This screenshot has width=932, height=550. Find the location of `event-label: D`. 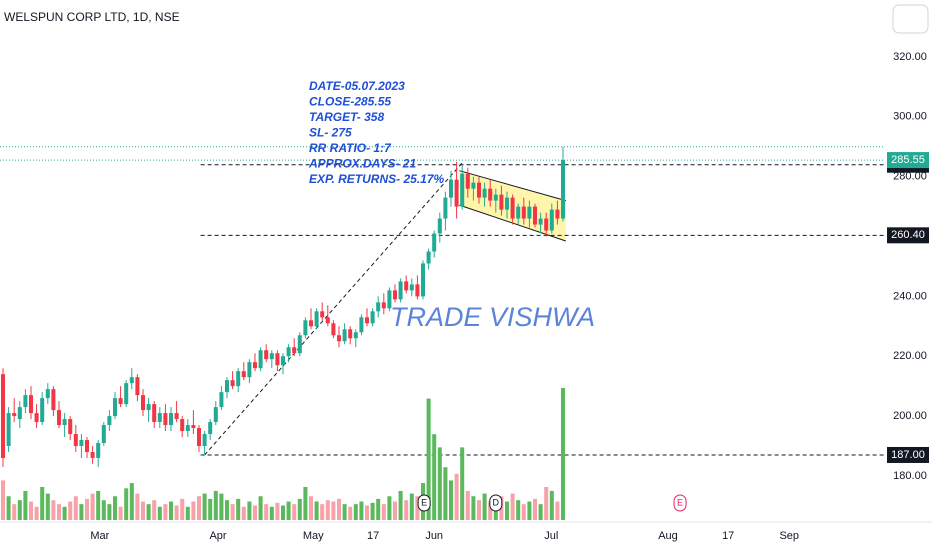

event-label: D is located at coordinates (496, 502).